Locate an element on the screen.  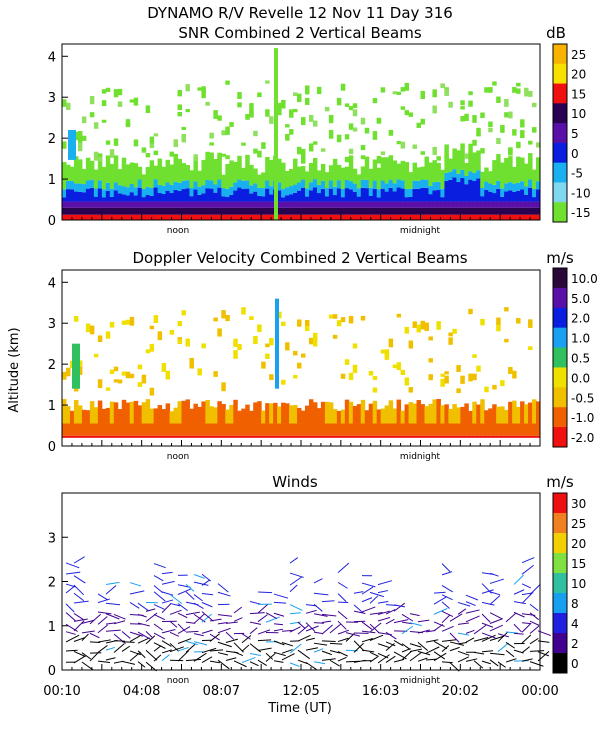
y-tick-label: 2 is located at coordinates (52, 365).